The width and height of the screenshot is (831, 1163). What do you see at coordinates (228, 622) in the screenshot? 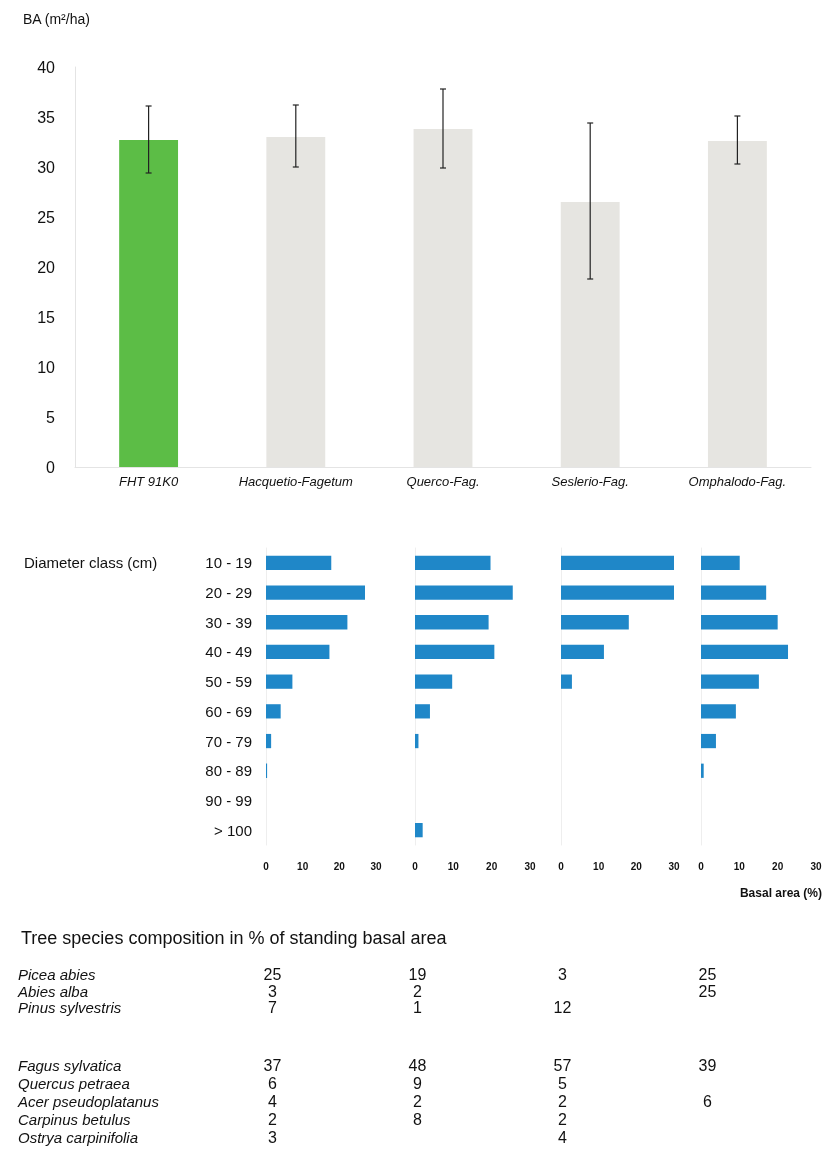
I see `y-tick-label: 30 - 39` at bounding box center [228, 622].